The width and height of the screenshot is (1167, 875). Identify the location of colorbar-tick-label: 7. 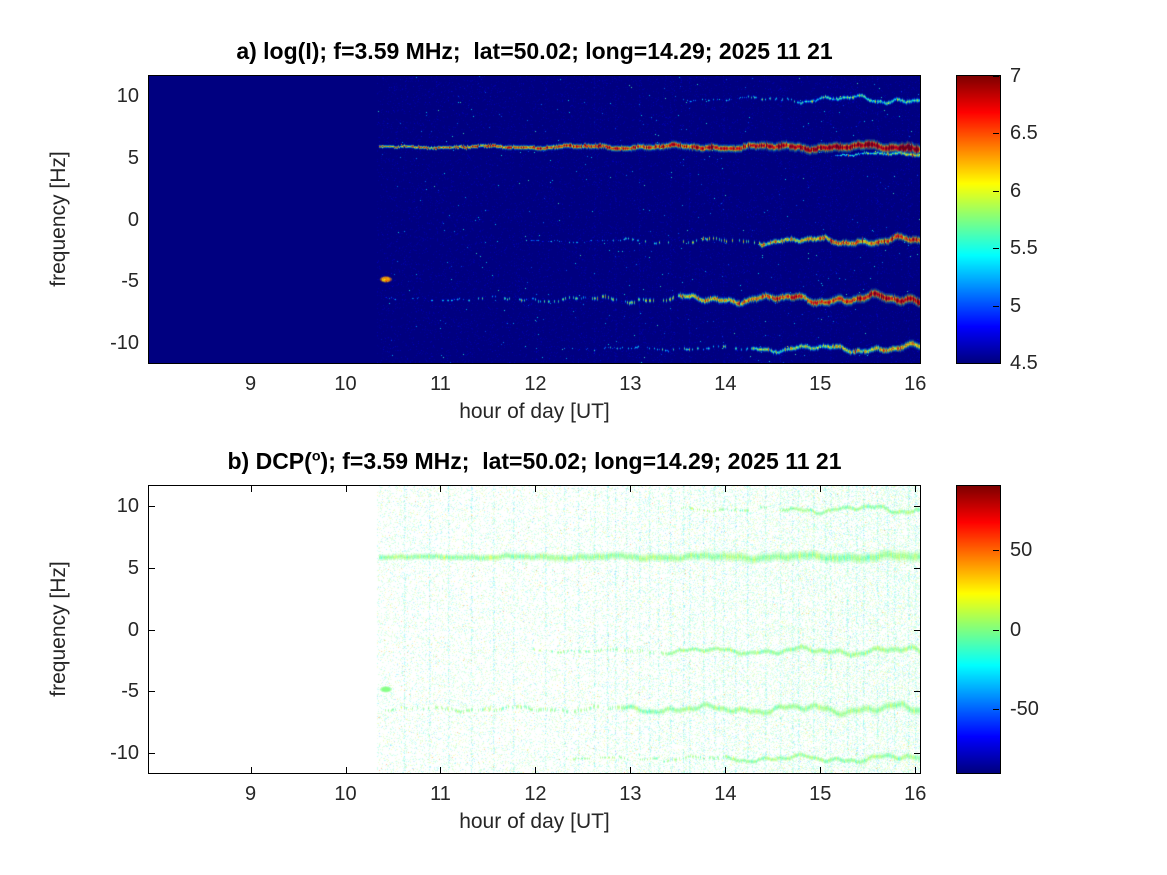
(1016, 76).